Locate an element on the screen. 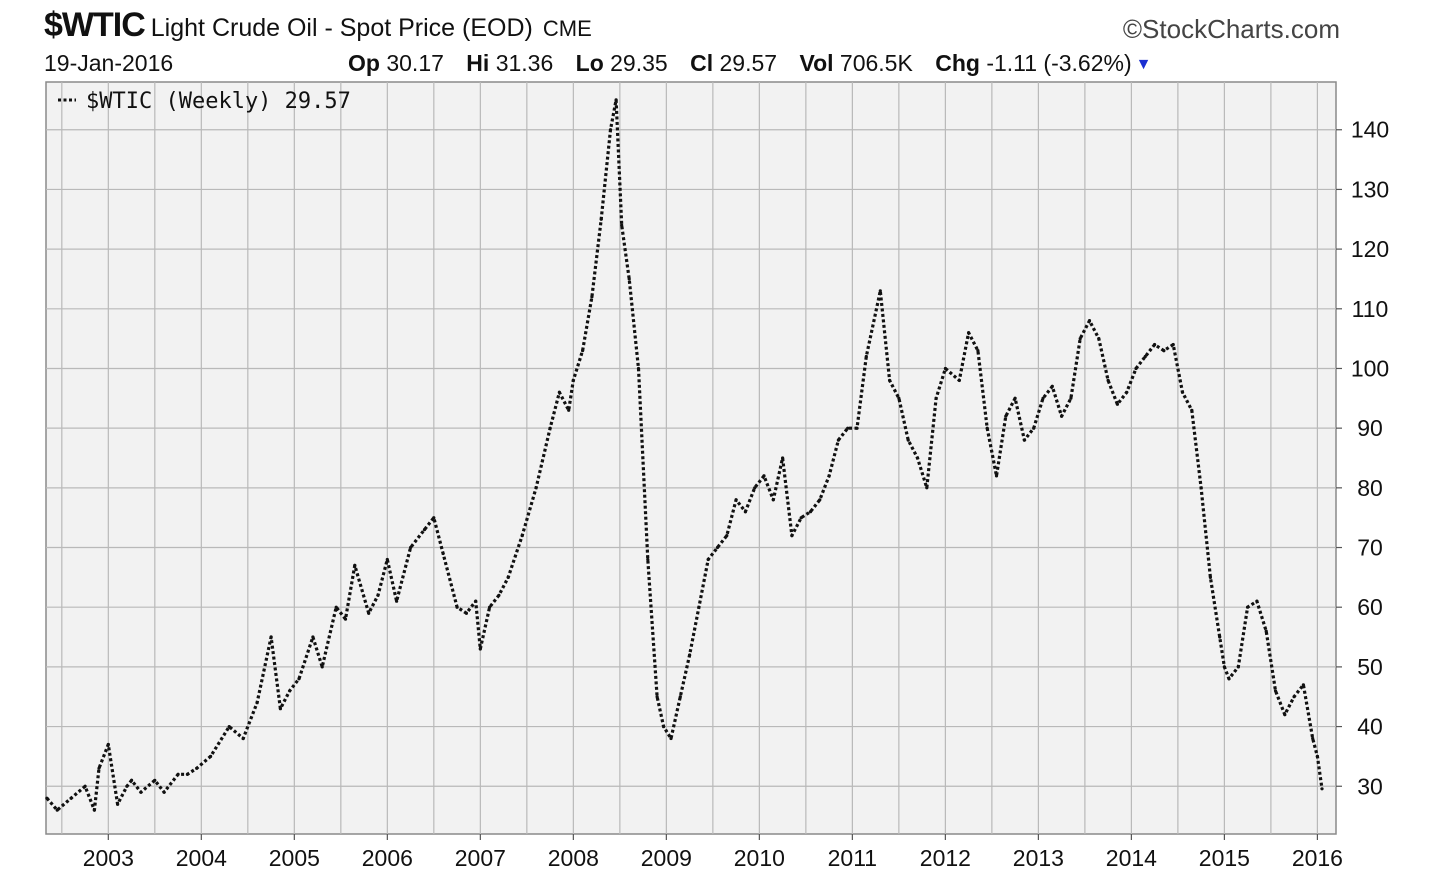  stat-value-change: -1.11 (-3.62%) is located at coordinates (1059, 63).